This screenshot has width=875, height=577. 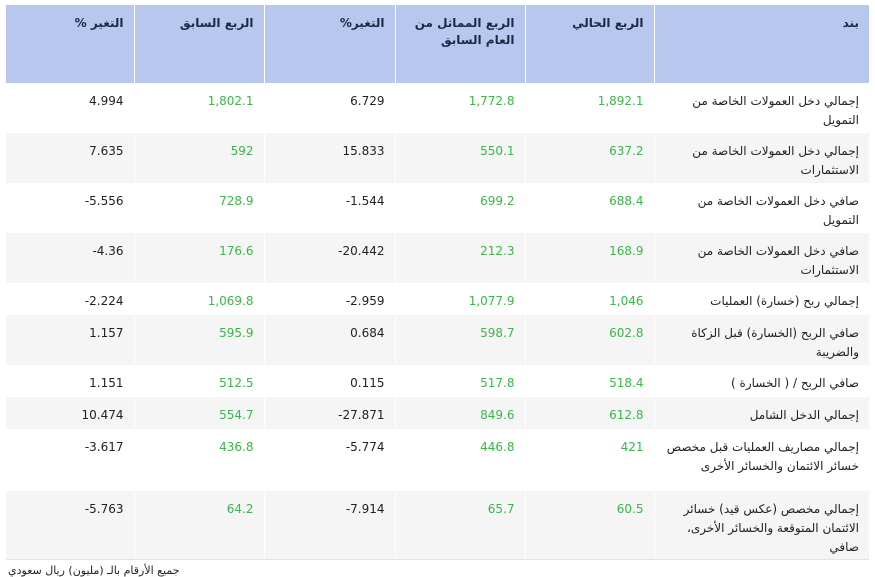 What do you see at coordinates (329, 108) in the screenshot?
I see `cell-change-yoy: 6.729` at bounding box center [329, 108].